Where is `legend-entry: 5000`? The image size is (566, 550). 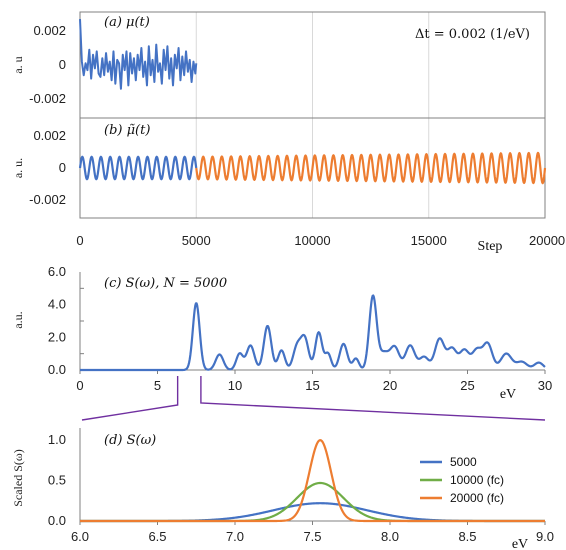
legend-entry: 5000 is located at coordinates (463, 462).